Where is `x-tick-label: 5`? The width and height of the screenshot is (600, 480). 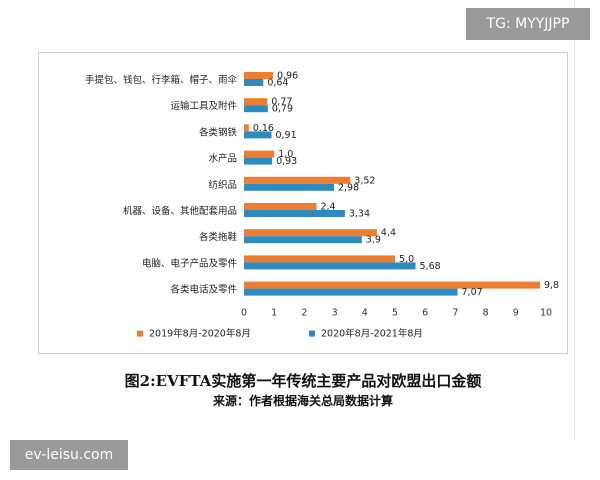
x-tick-label: 5 is located at coordinates (395, 313).